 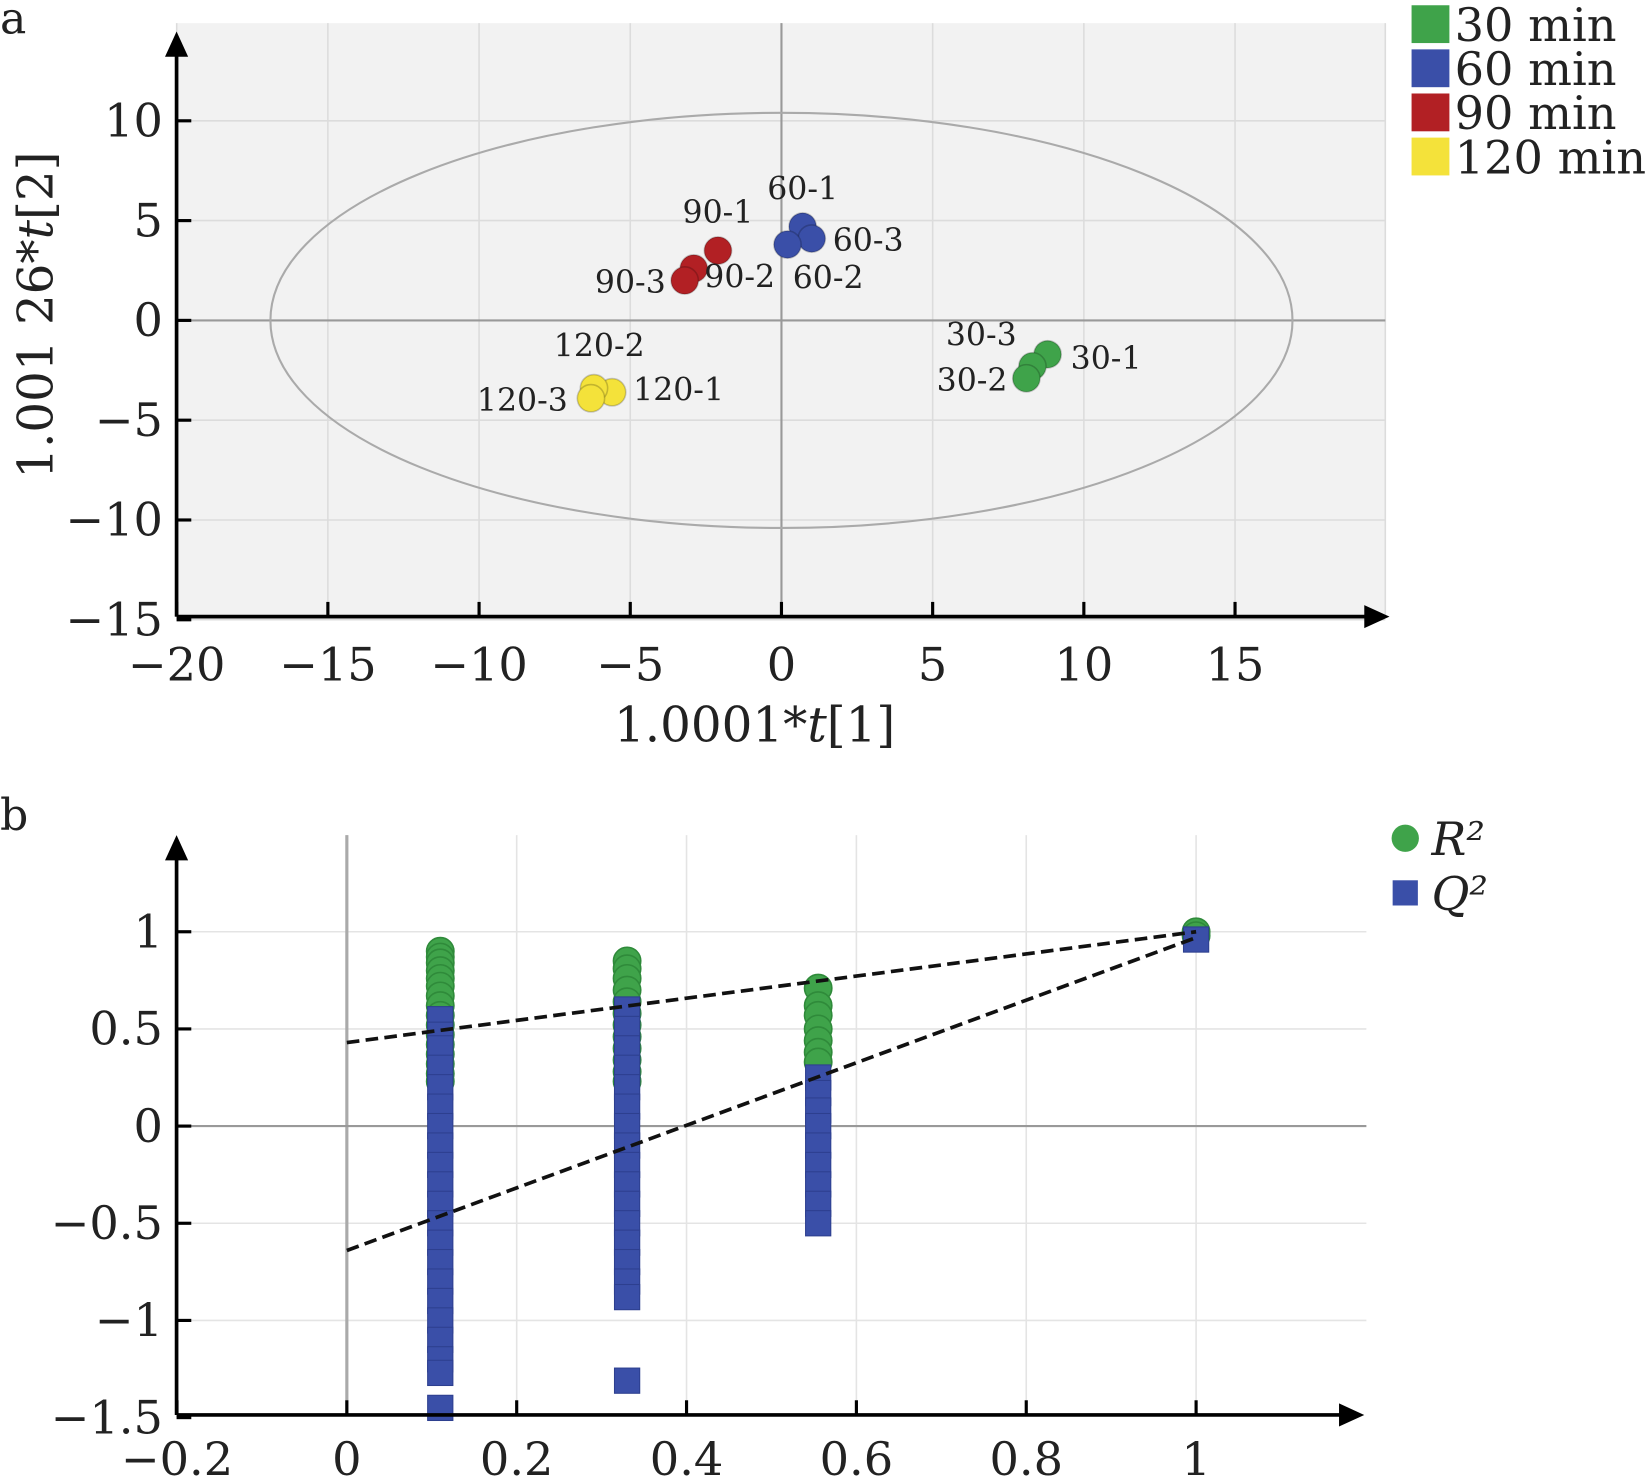 What do you see at coordinates (630, 665) in the screenshot?
I see `x-tick-label: −5` at bounding box center [630, 665].